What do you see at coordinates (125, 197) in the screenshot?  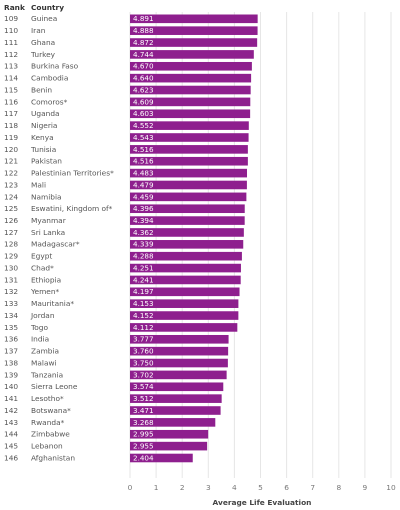 I see `chart-row: 124 Namibia 4.459` at bounding box center [125, 197].